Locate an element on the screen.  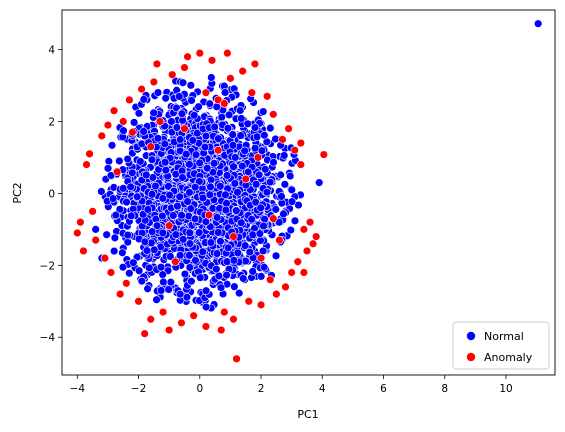
legend-anomaly-marker is located at coordinates (471, 357).